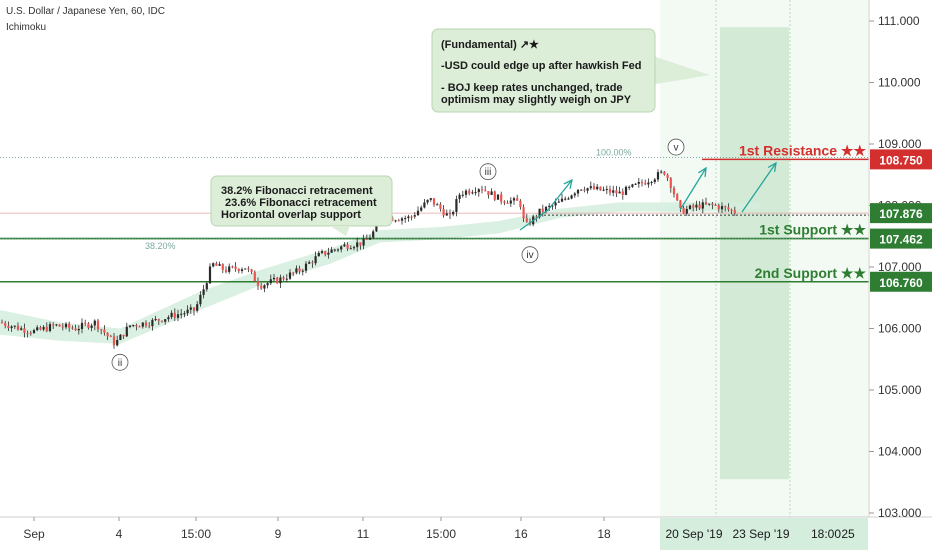 The width and height of the screenshot is (932, 555). What do you see at coordinates (901, 220) in the screenshot?
I see `price-tags: 108.750 107.876 107.462 106.760` at bounding box center [901, 220].